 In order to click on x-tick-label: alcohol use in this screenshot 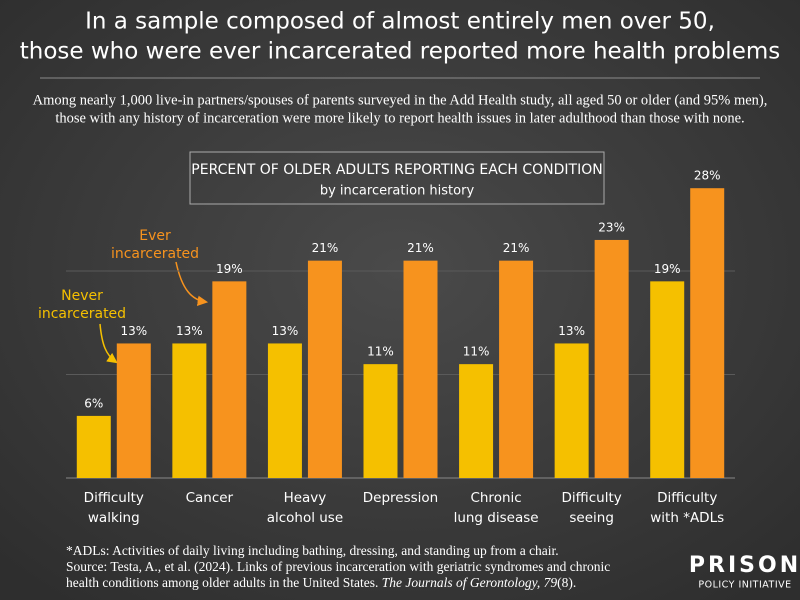, I will do `click(305, 518)`.